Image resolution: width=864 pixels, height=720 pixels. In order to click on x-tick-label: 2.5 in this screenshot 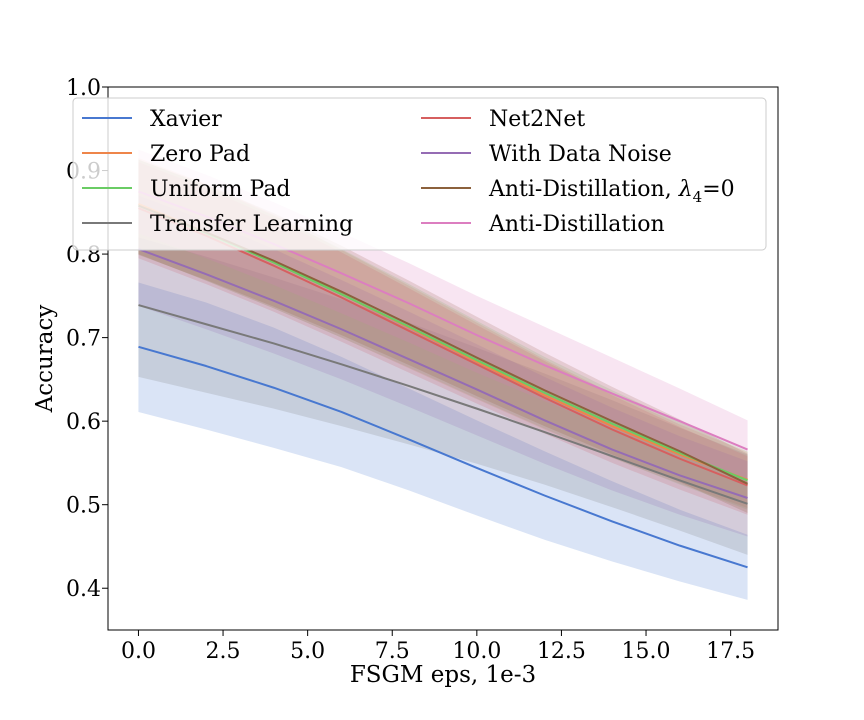, I will do `click(223, 651)`.